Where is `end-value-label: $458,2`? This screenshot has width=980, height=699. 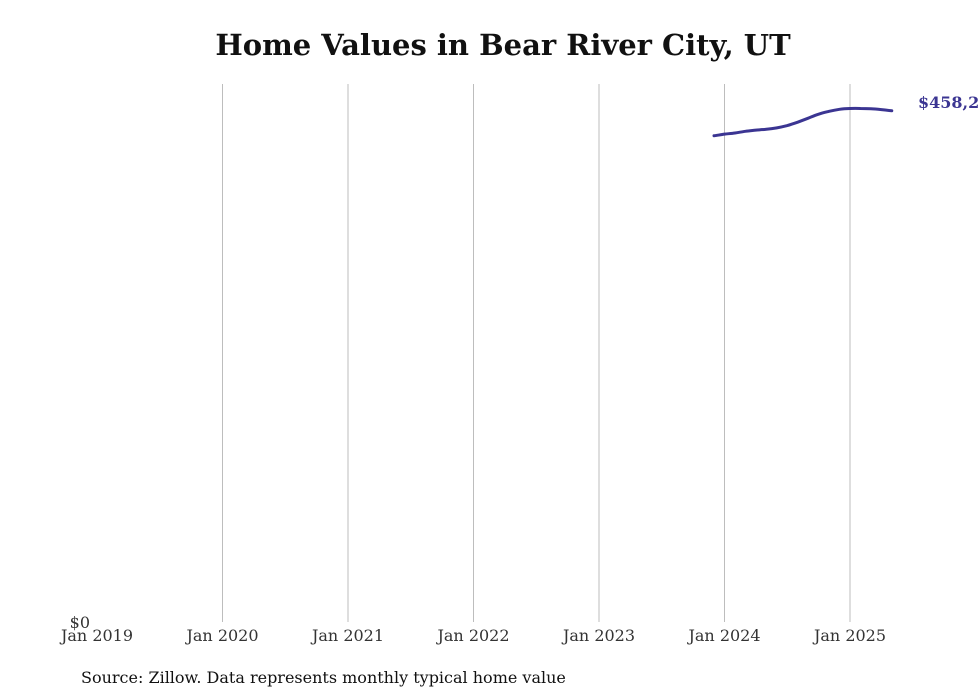 end-value-label: $458,2 is located at coordinates (948, 102).